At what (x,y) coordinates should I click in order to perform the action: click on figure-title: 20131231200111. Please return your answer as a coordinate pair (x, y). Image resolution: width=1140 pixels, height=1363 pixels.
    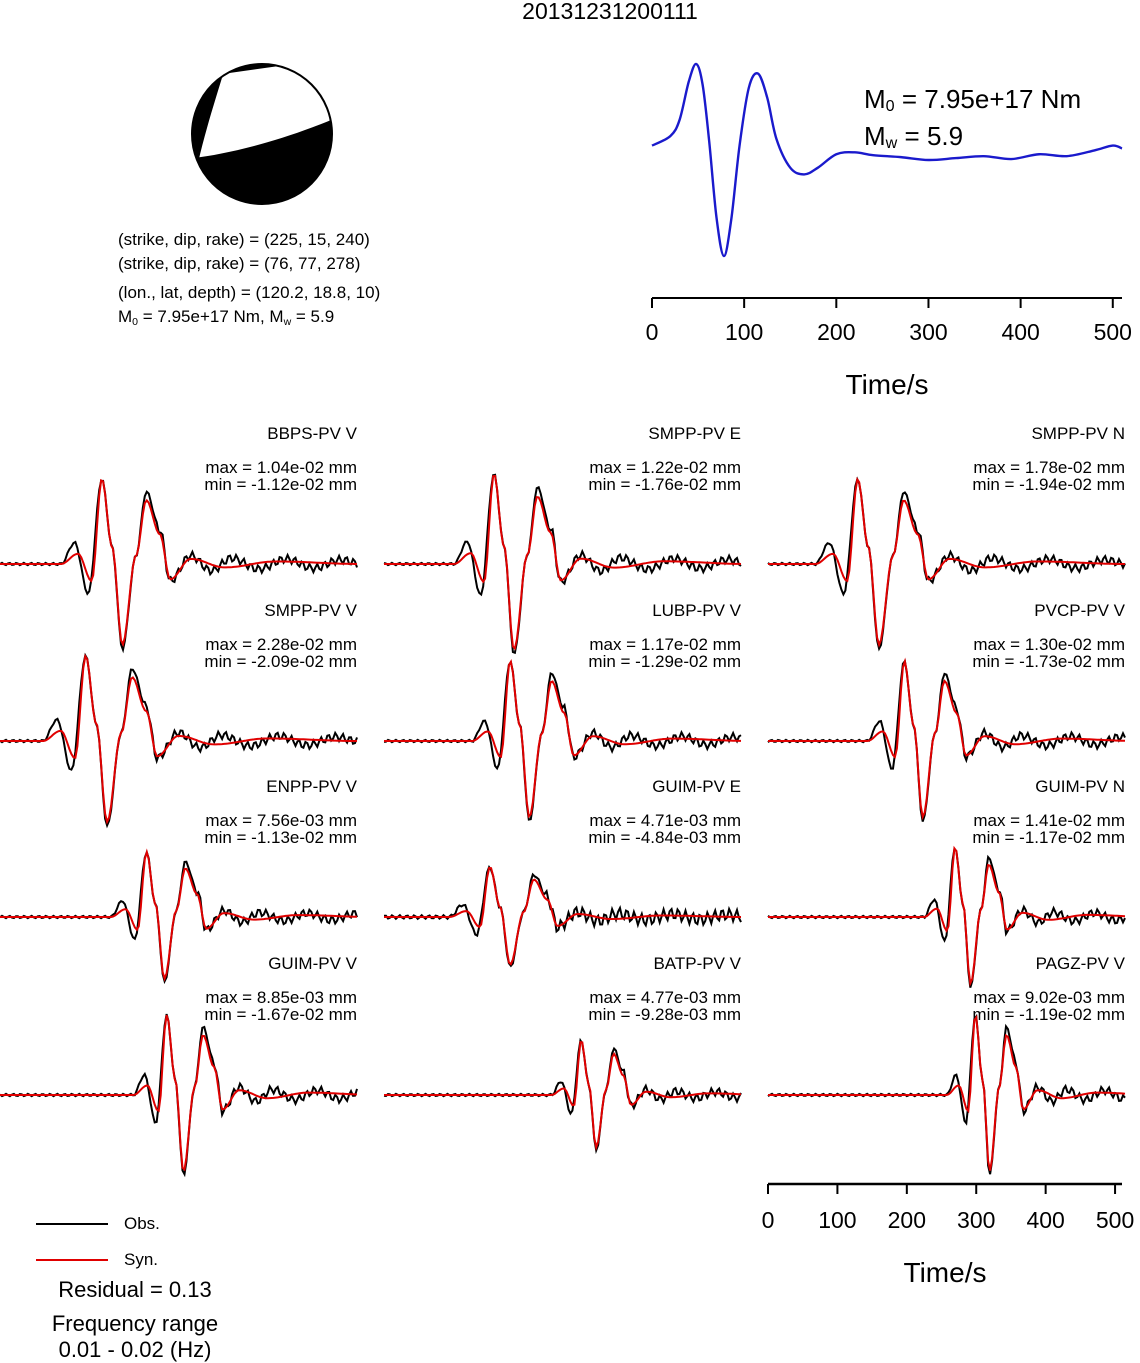
    Looking at the image, I should click on (610, 12).